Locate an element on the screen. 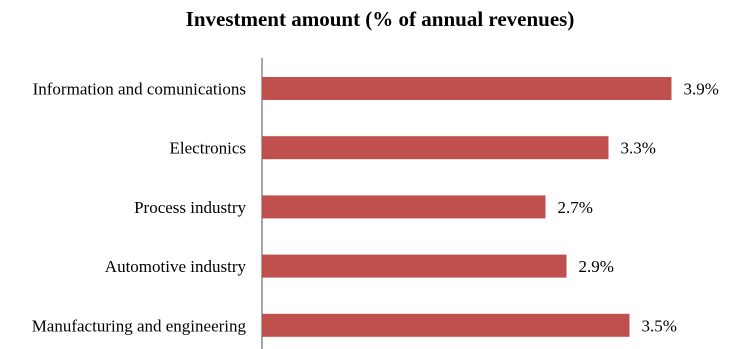  category-label: Information and comunications is located at coordinates (139, 89).